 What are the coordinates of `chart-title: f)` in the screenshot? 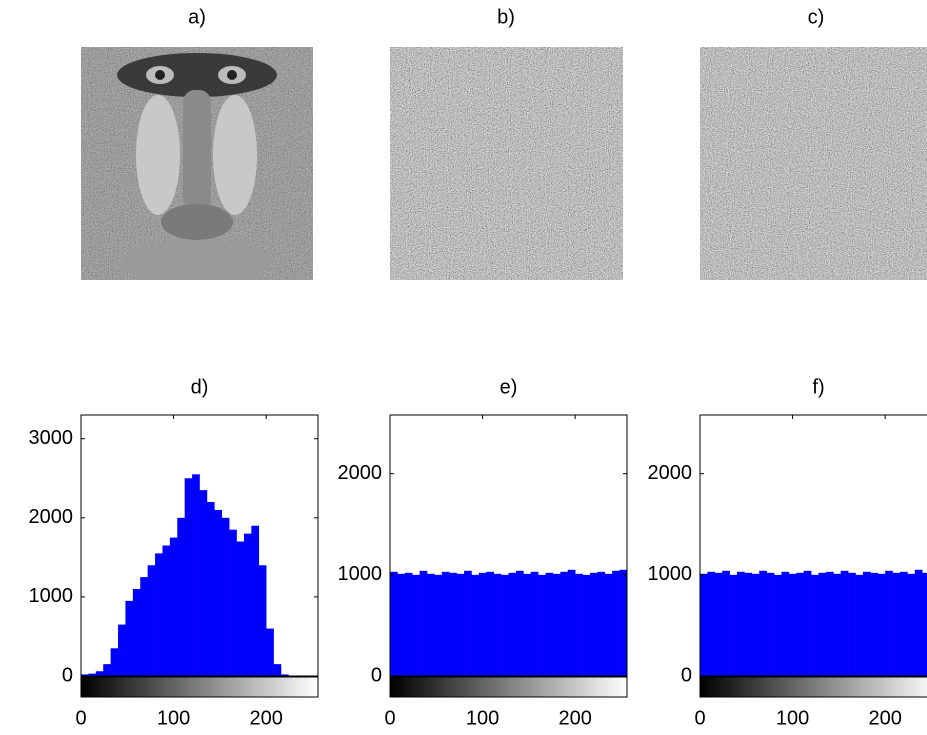 It's located at (818, 387).